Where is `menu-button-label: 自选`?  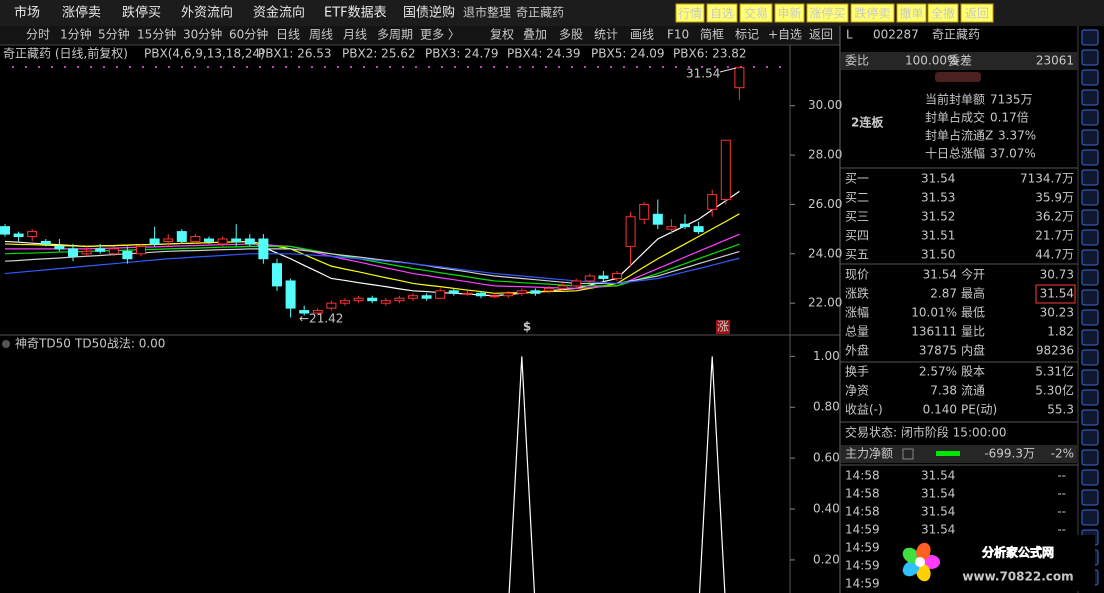 menu-button-label: 自选 is located at coordinates (722, 14).